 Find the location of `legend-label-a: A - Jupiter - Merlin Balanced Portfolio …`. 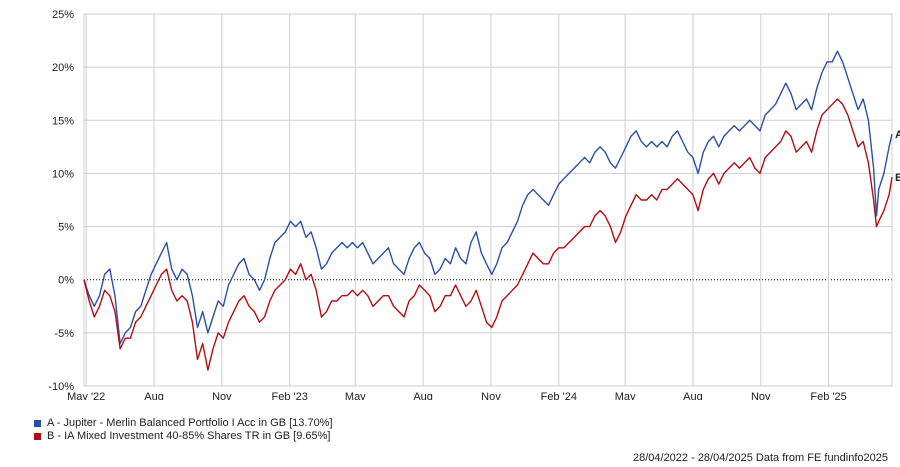

legend-label-a: A - Jupiter - Merlin Balanced Portfolio … is located at coordinates (190, 423).